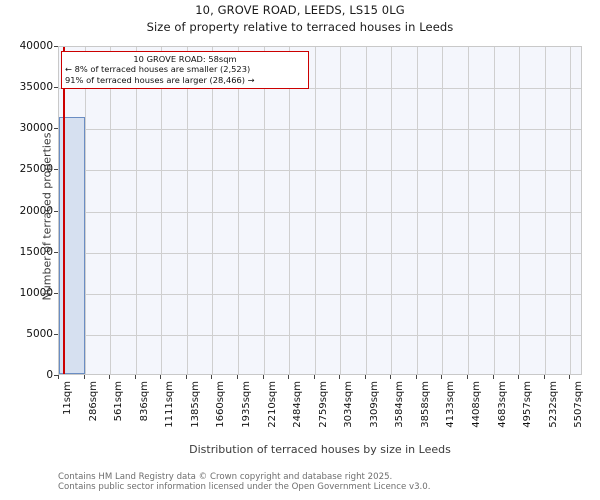 This screenshot has height=500, width=600. What do you see at coordinates (349, 404) in the screenshot?
I see `x-tick-label: 3034sqm` at bounding box center [349, 404].